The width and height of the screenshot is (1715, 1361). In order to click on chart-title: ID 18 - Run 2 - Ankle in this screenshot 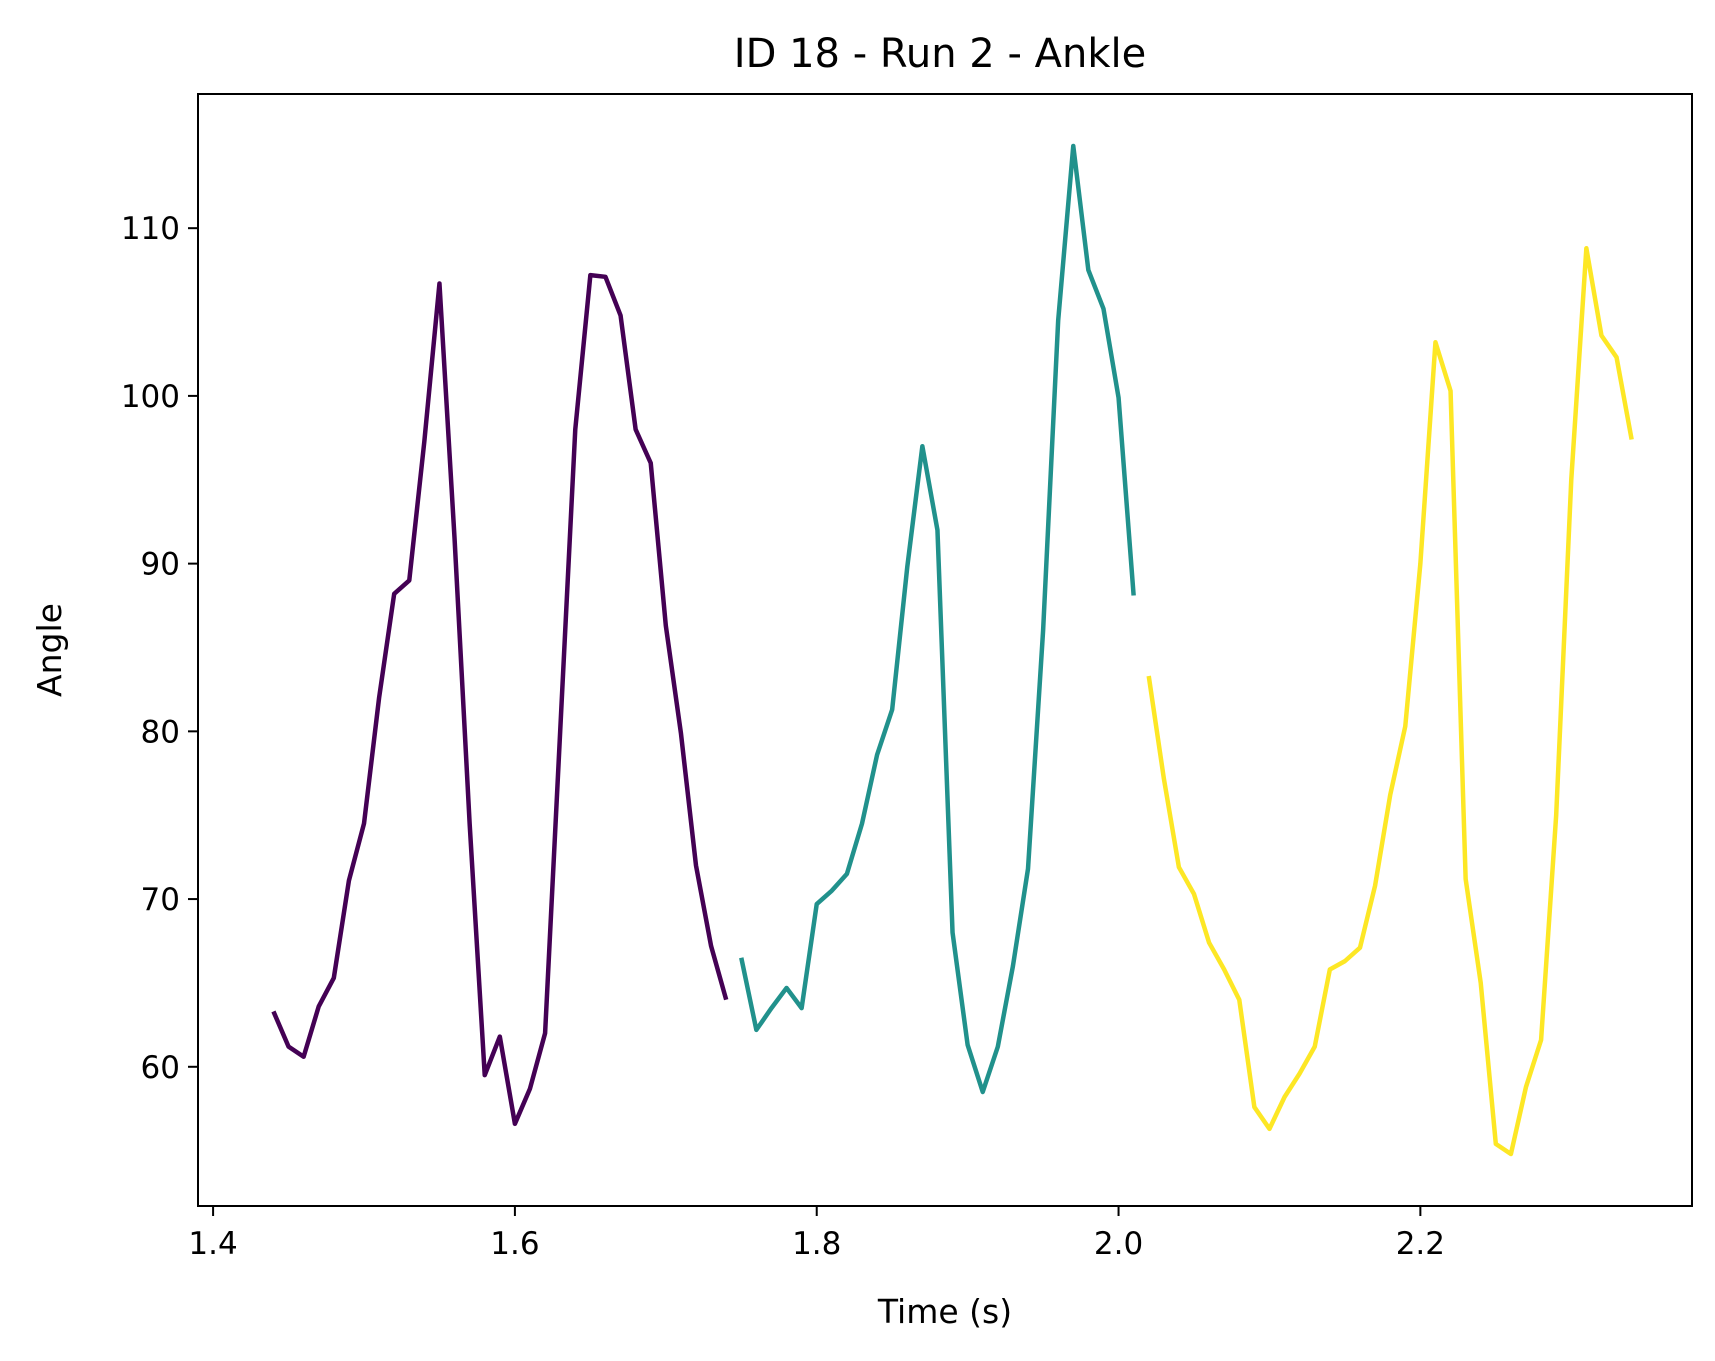, I will do `click(940, 54)`.